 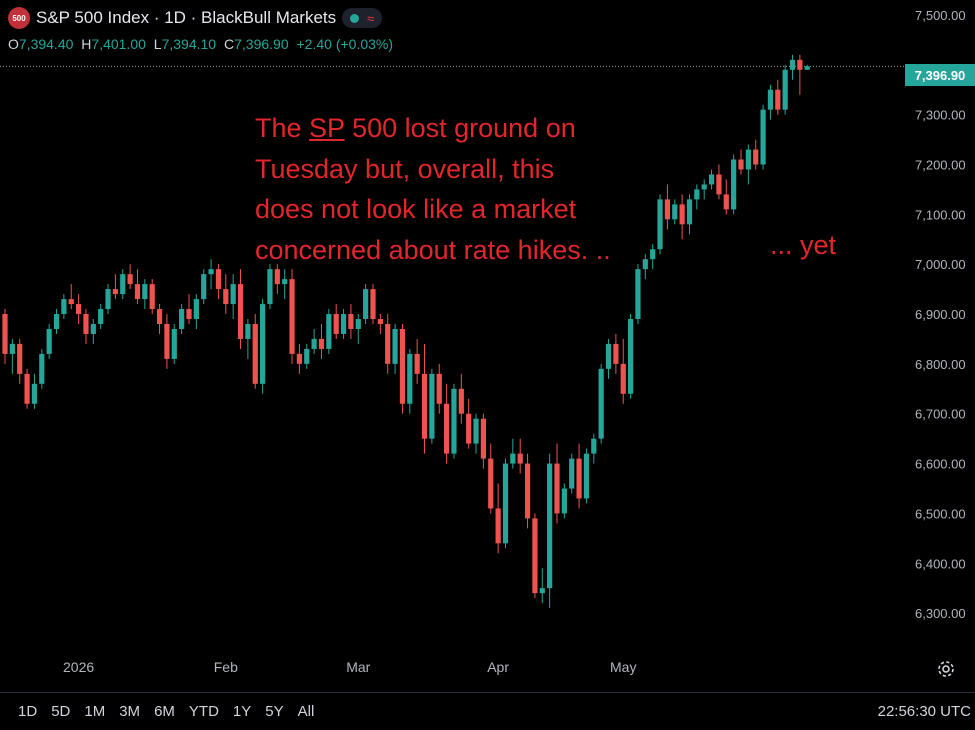 What do you see at coordinates (274, 711) in the screenshot?
I see `range-button-5y: 5Y` at bounding box center [274, 711].